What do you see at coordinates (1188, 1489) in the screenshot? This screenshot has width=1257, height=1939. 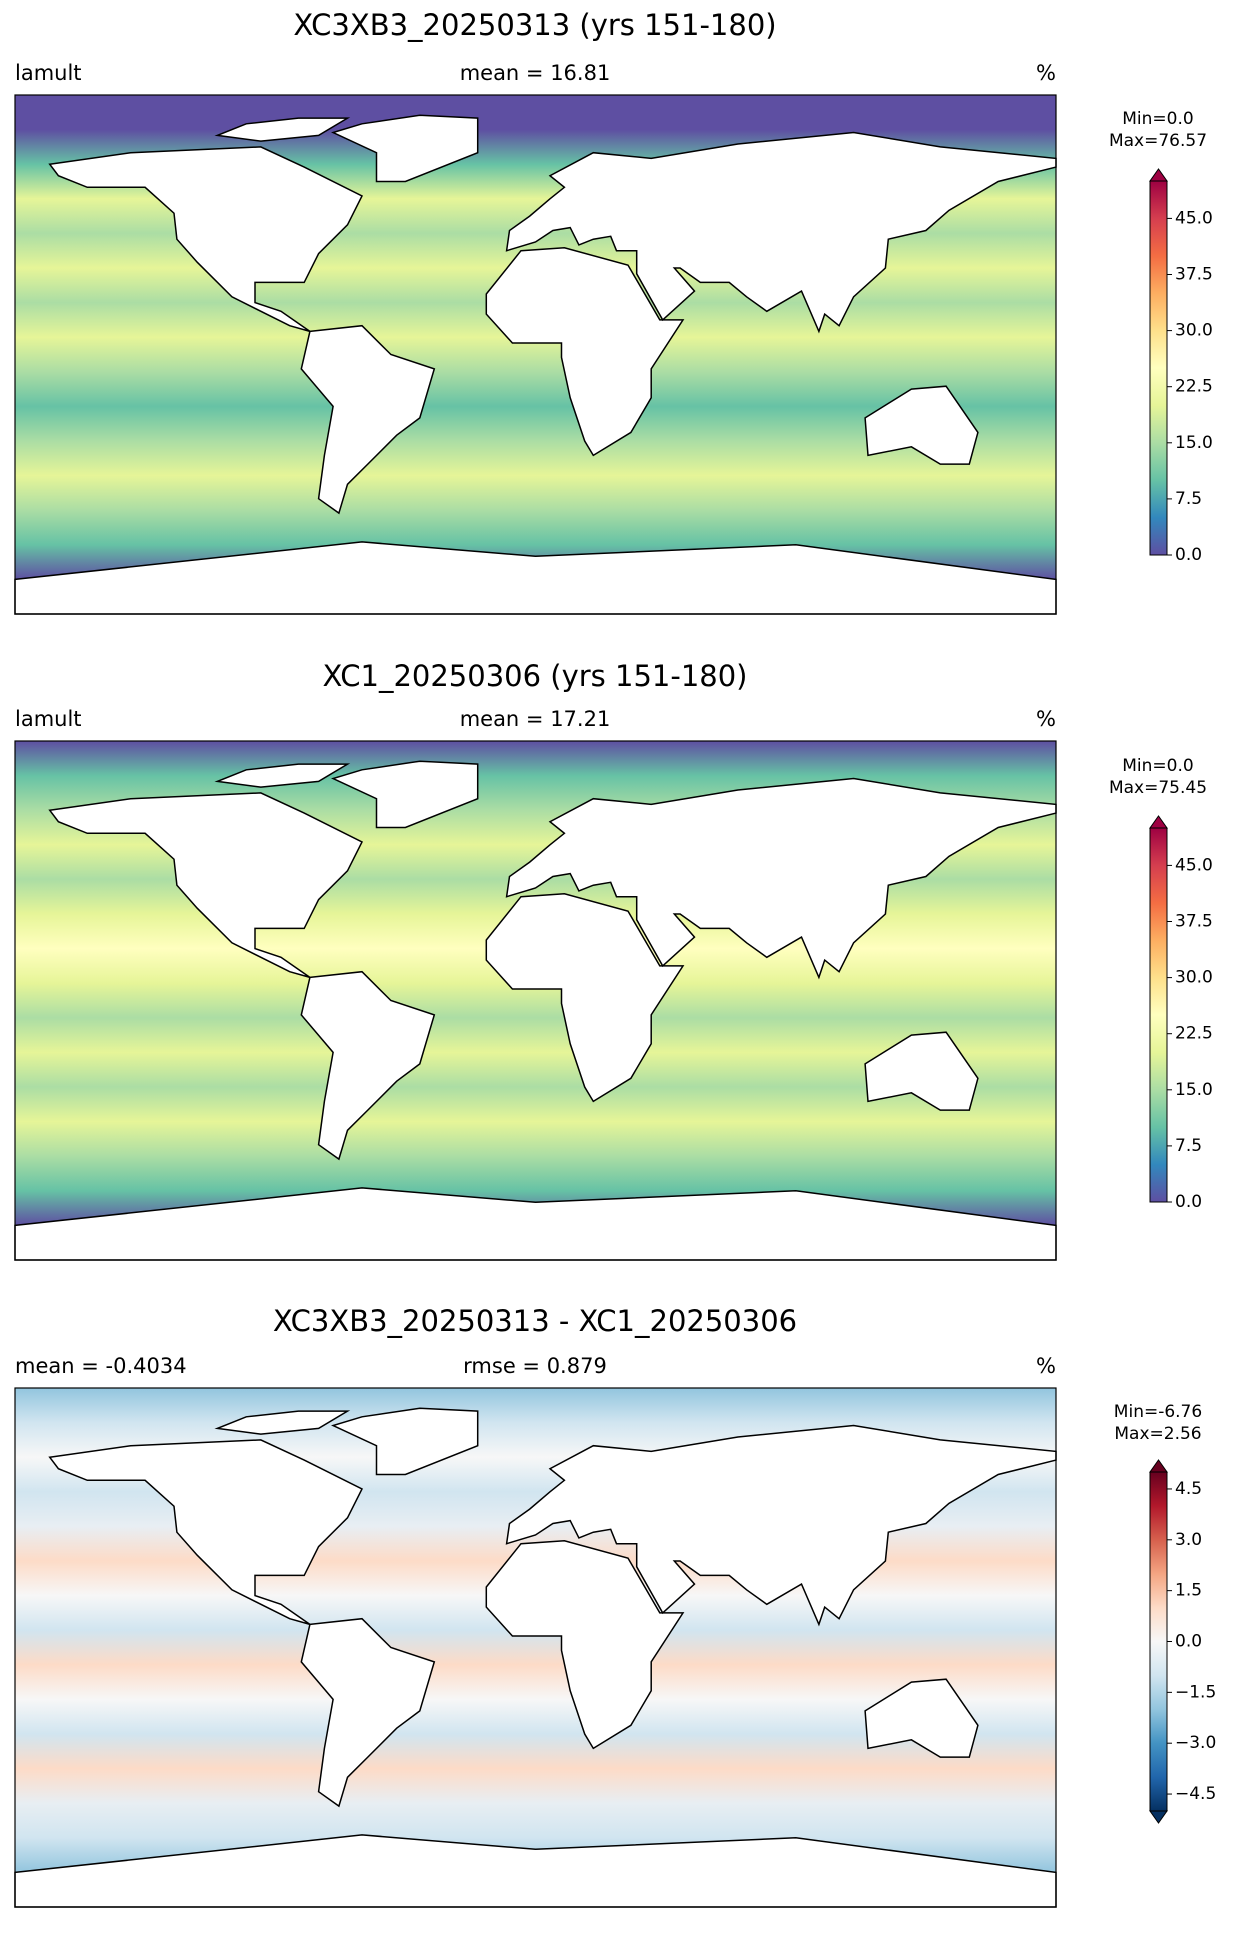 I see `colorbar-tick-label: 4.5` at bounding box center [1188, 1489].